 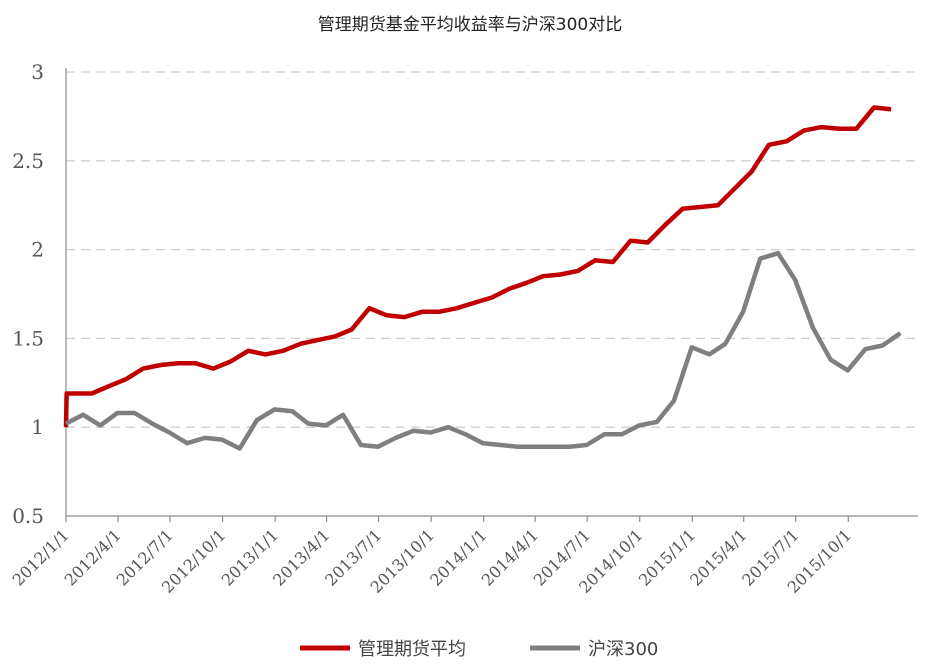 I want to click on y-tick-label: 0.5, so click(x=28, y=516).